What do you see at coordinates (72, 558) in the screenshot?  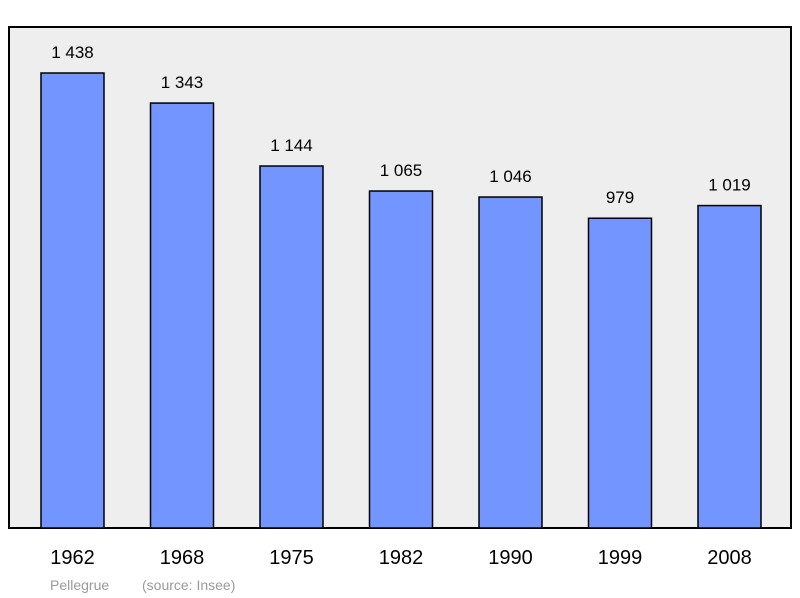 I see `year-label-1962: 1962` at bounding box center [72, 558].